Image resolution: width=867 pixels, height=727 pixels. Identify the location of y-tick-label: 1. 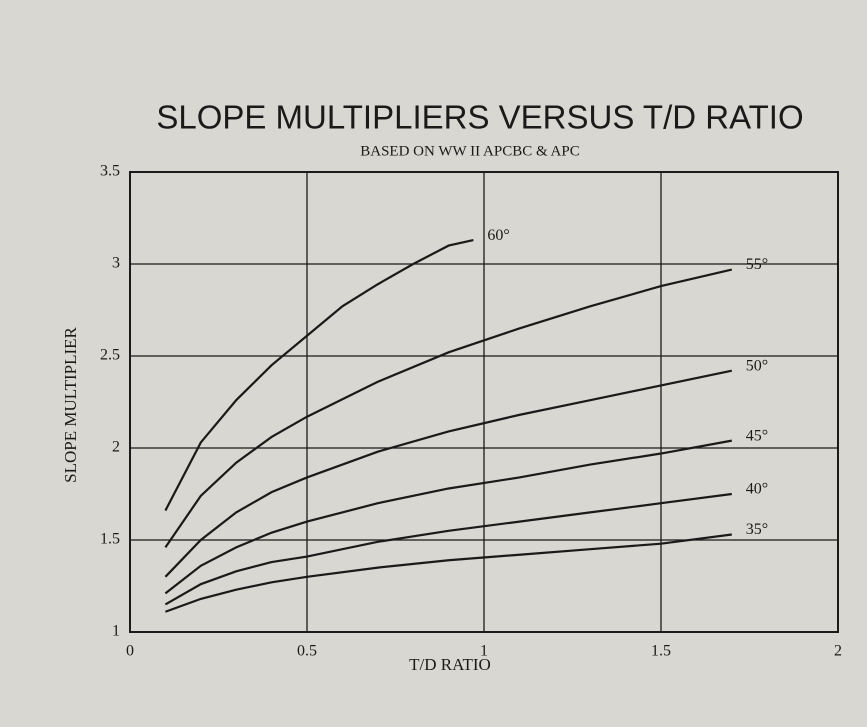
(116, 631).